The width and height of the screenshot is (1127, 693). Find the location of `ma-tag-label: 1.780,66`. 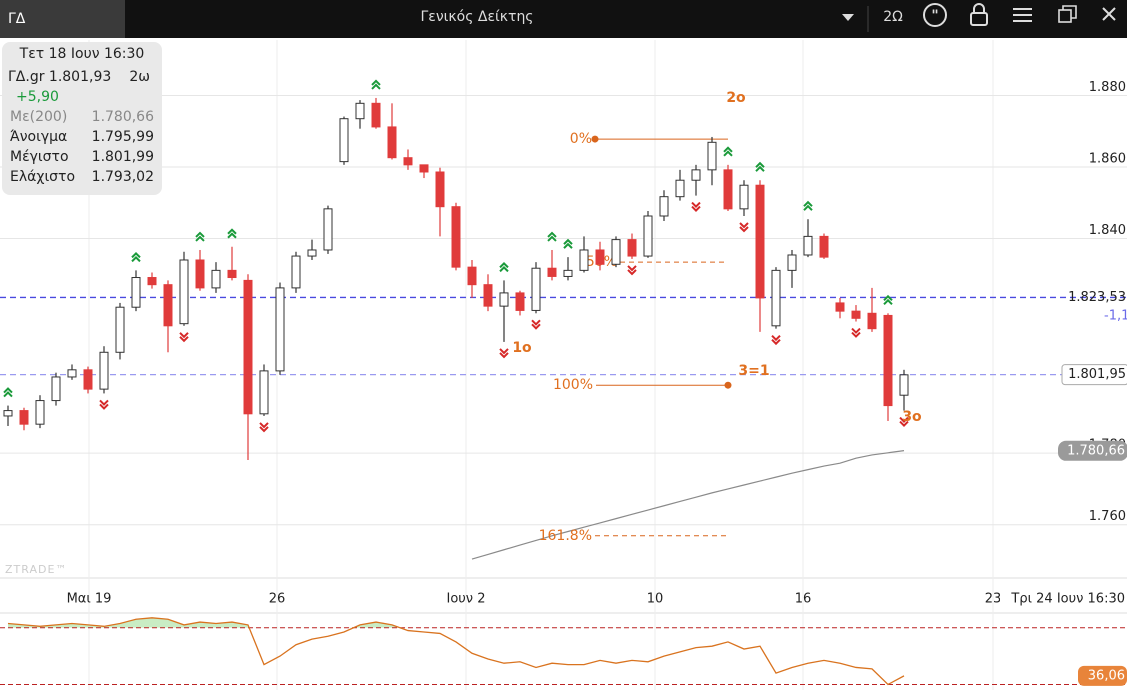

ma-tag-label: 1.780,66 is located at coordinates (1096, 450).